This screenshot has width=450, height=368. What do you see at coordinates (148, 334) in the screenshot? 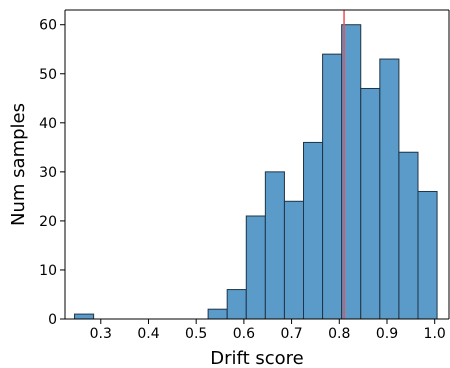
I see `x-tick-label: 0.4` at bounding box center [148, 334].